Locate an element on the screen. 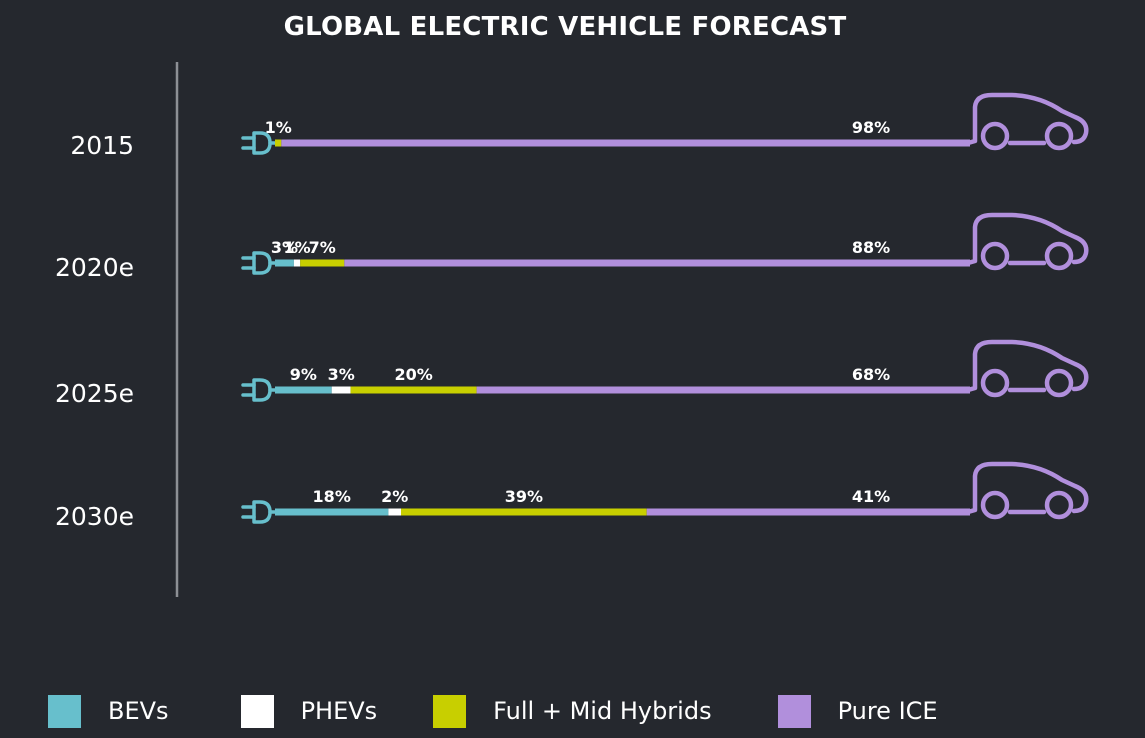  pct-label-bevs-2025e: 9% is located at coordinates (303, 374).